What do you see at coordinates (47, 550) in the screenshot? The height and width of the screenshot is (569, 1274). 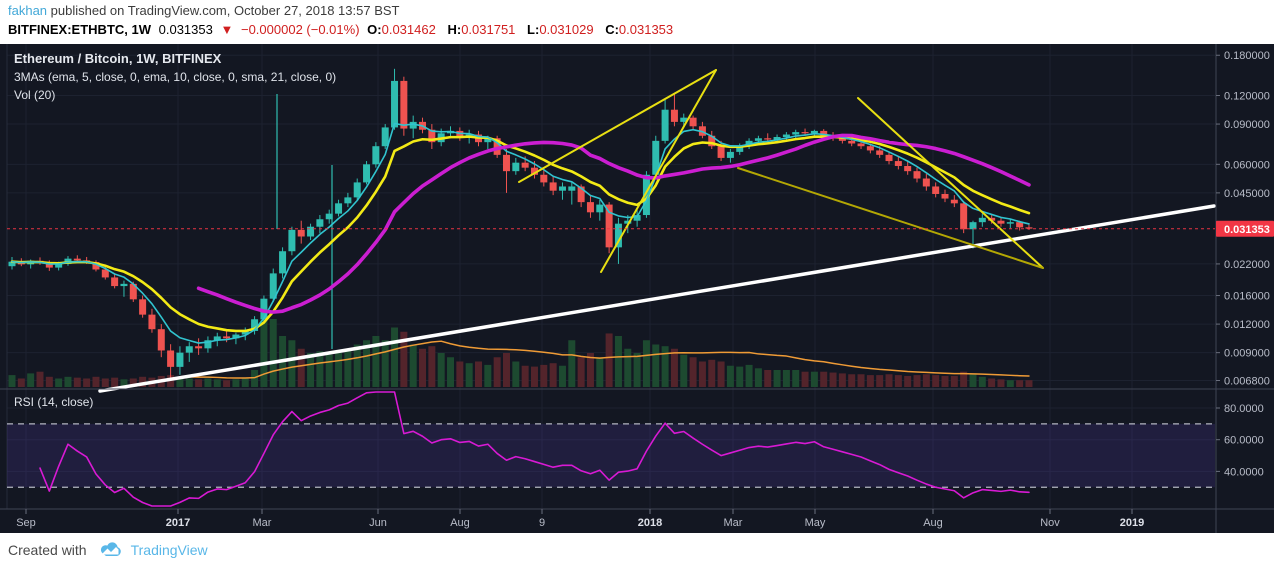 I see `created-with-text: Created with` at bounding box center [47, 550].